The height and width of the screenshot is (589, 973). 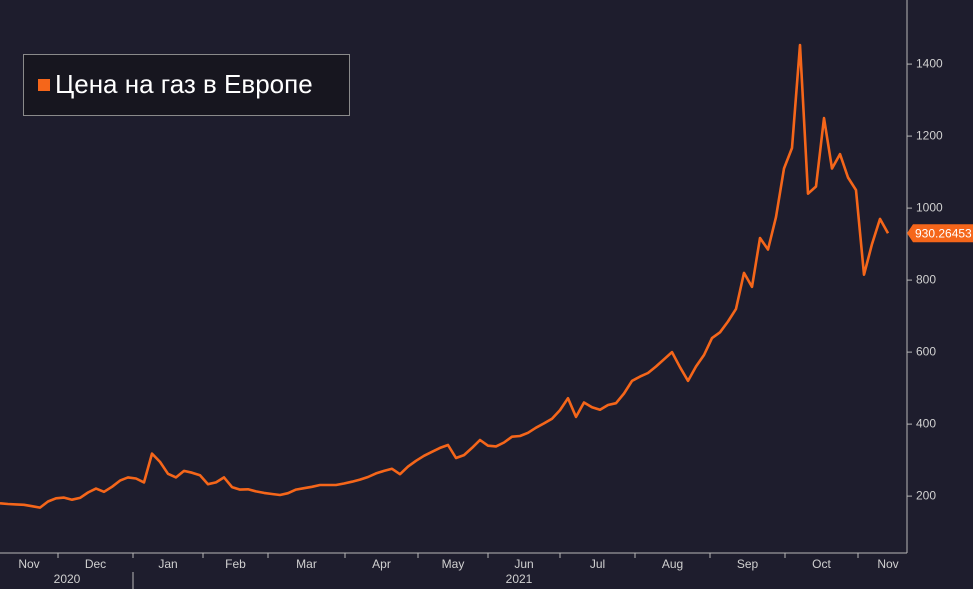 I want to click on legend-label: Цена на газ в Европе, so click(x=184, y=84).